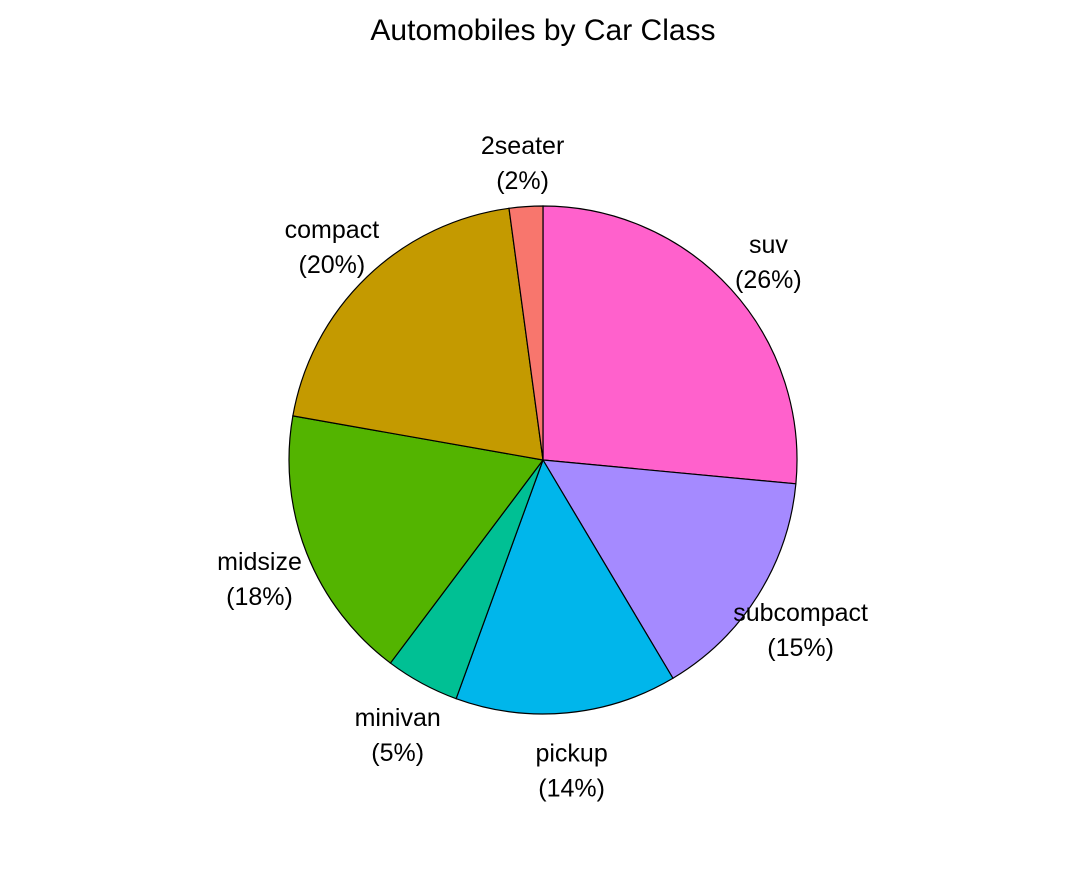 This screenshot has height=872, width=1086. I want to click on slice-label-2seater: 2seater, so click(522, 146).